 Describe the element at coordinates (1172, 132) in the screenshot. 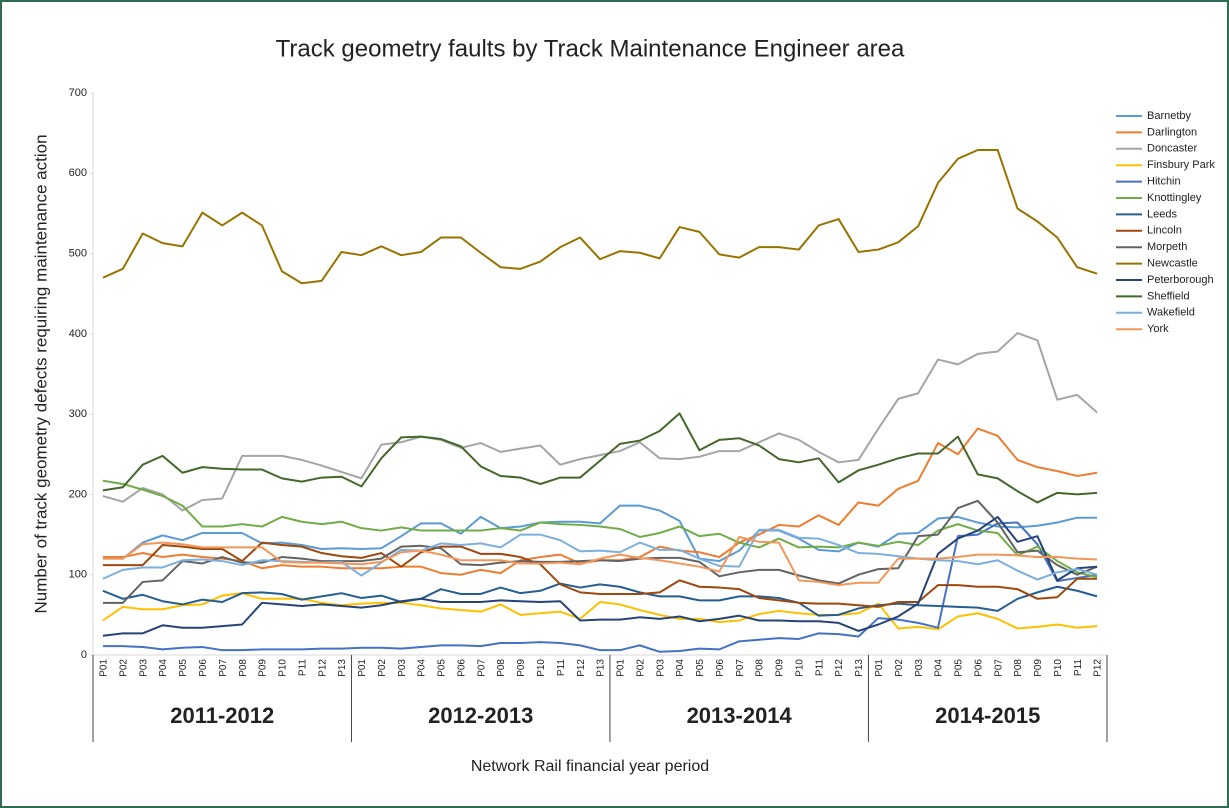

I see `legend-label: Darlington` at that location.